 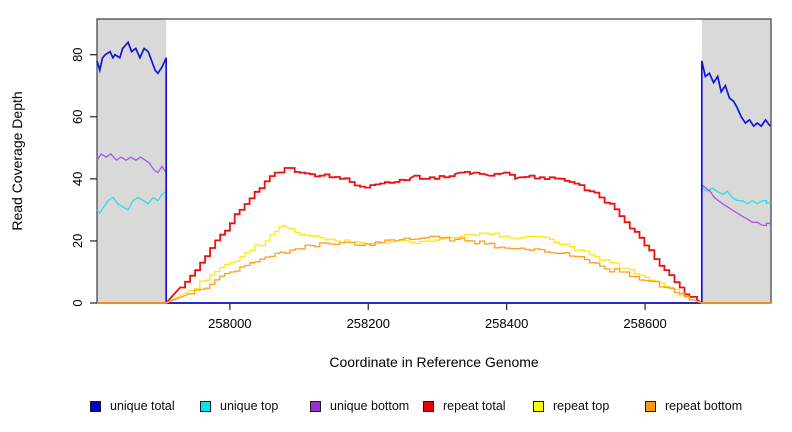 What do you see at coordinates (370, 406) in the screenshot?
I see `legend-label: unique bottom` at bounding box center [370, 406].